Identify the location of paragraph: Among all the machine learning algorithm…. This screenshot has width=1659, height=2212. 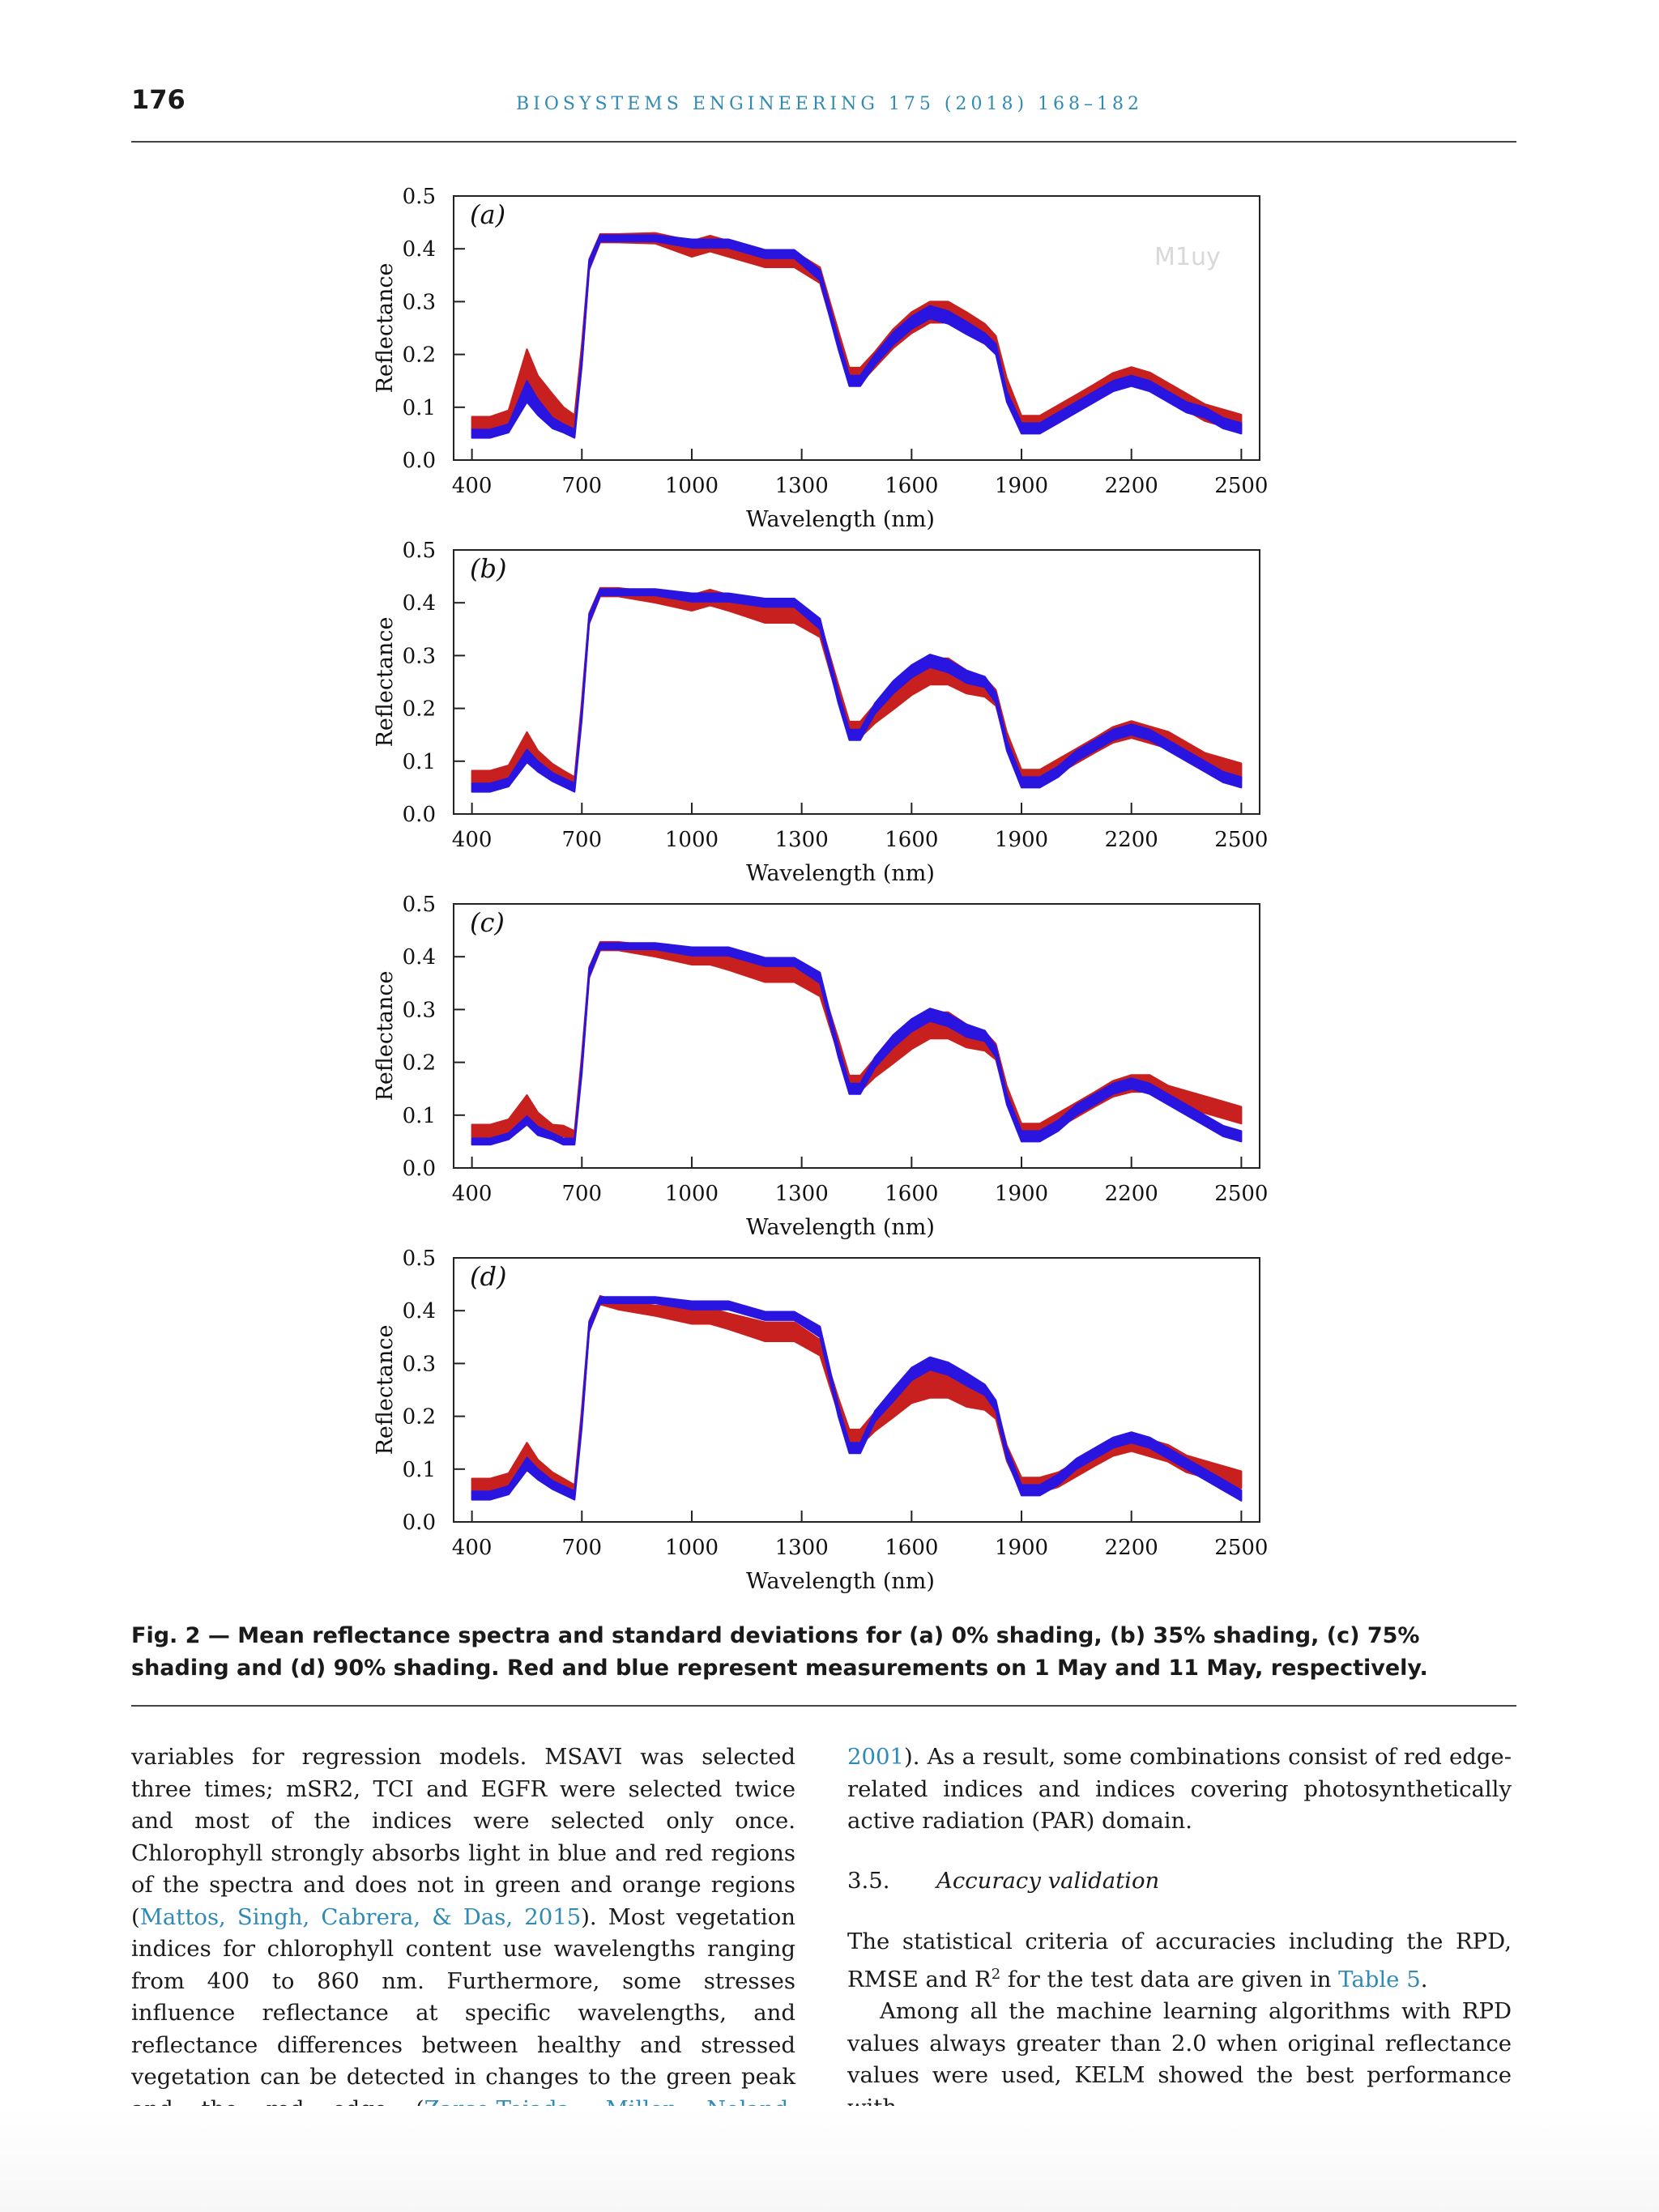
(1179, 2060).